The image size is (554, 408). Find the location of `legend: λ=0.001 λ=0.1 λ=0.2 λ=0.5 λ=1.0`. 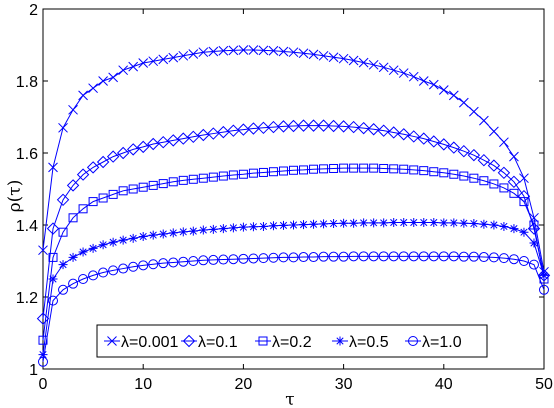

legend: λ=0.001 λ=0.1 λ=0.2 λ=0.5 λ=1.0 is located at coordinates (292, 341).